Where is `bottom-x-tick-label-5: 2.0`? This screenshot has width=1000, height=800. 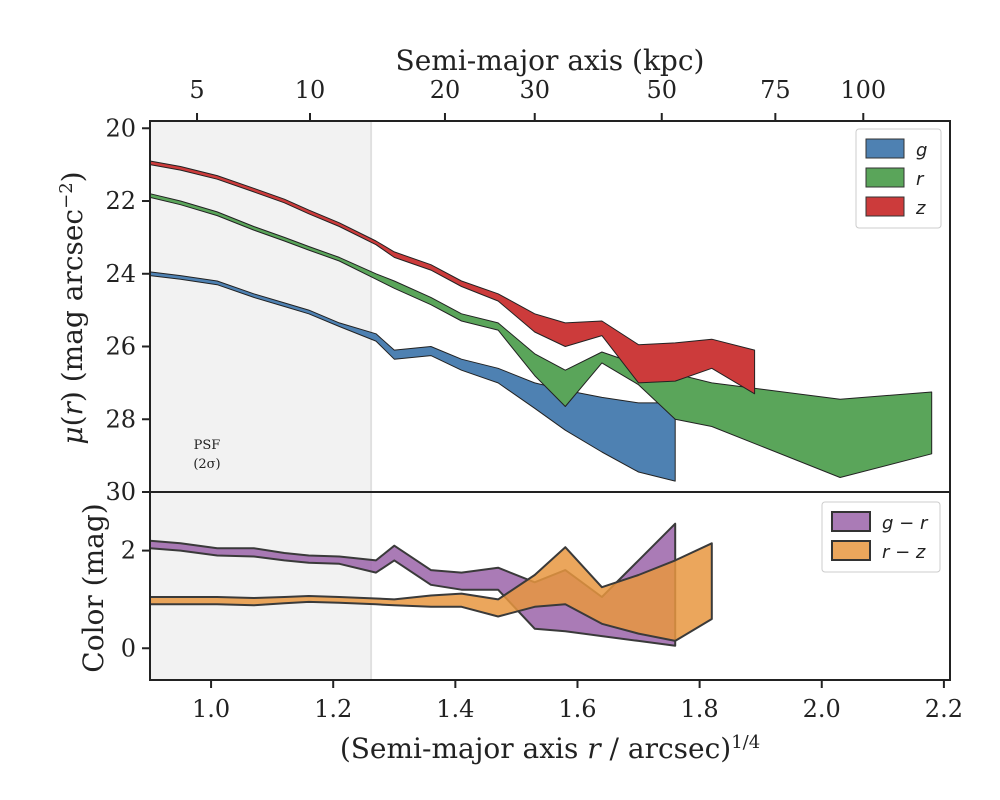
bottom-x-tick-label-5: 2.0 is located at coordinates (822, 709).